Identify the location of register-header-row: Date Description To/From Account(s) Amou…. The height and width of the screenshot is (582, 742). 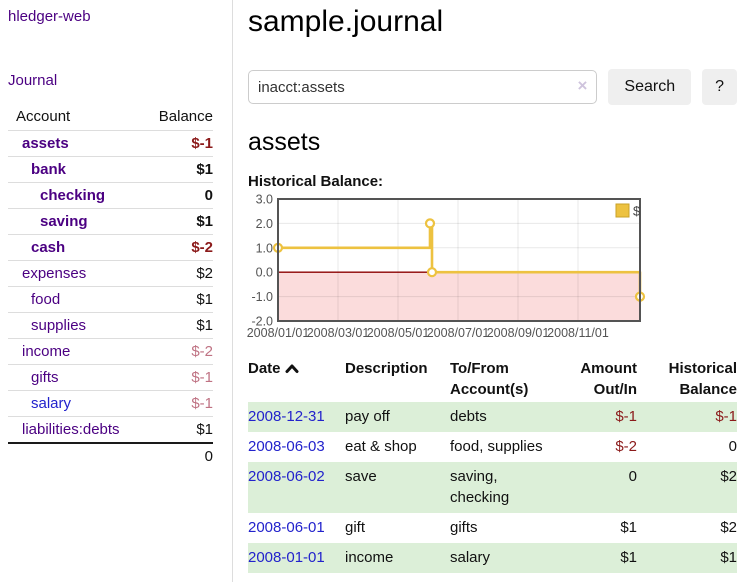
(492, 379).